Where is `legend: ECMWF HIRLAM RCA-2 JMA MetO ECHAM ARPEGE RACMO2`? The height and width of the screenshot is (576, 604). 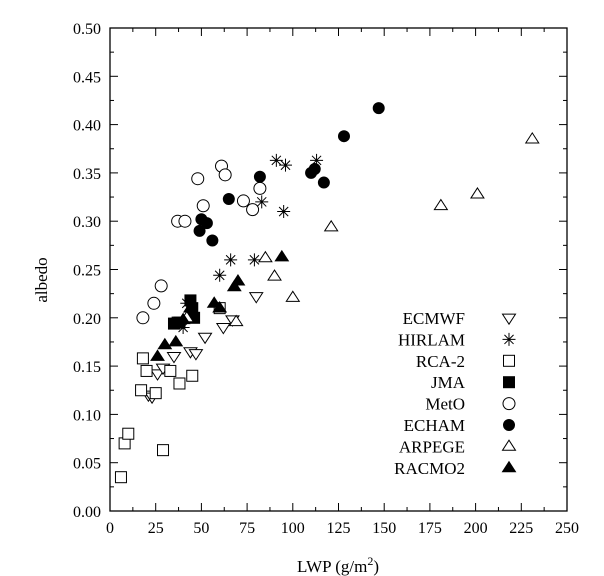 legend: ECMWF HIRLAM RCA-2 JMA MetO ECHAM ARPEGE RACMO2 is located at coordinates (455, 393).